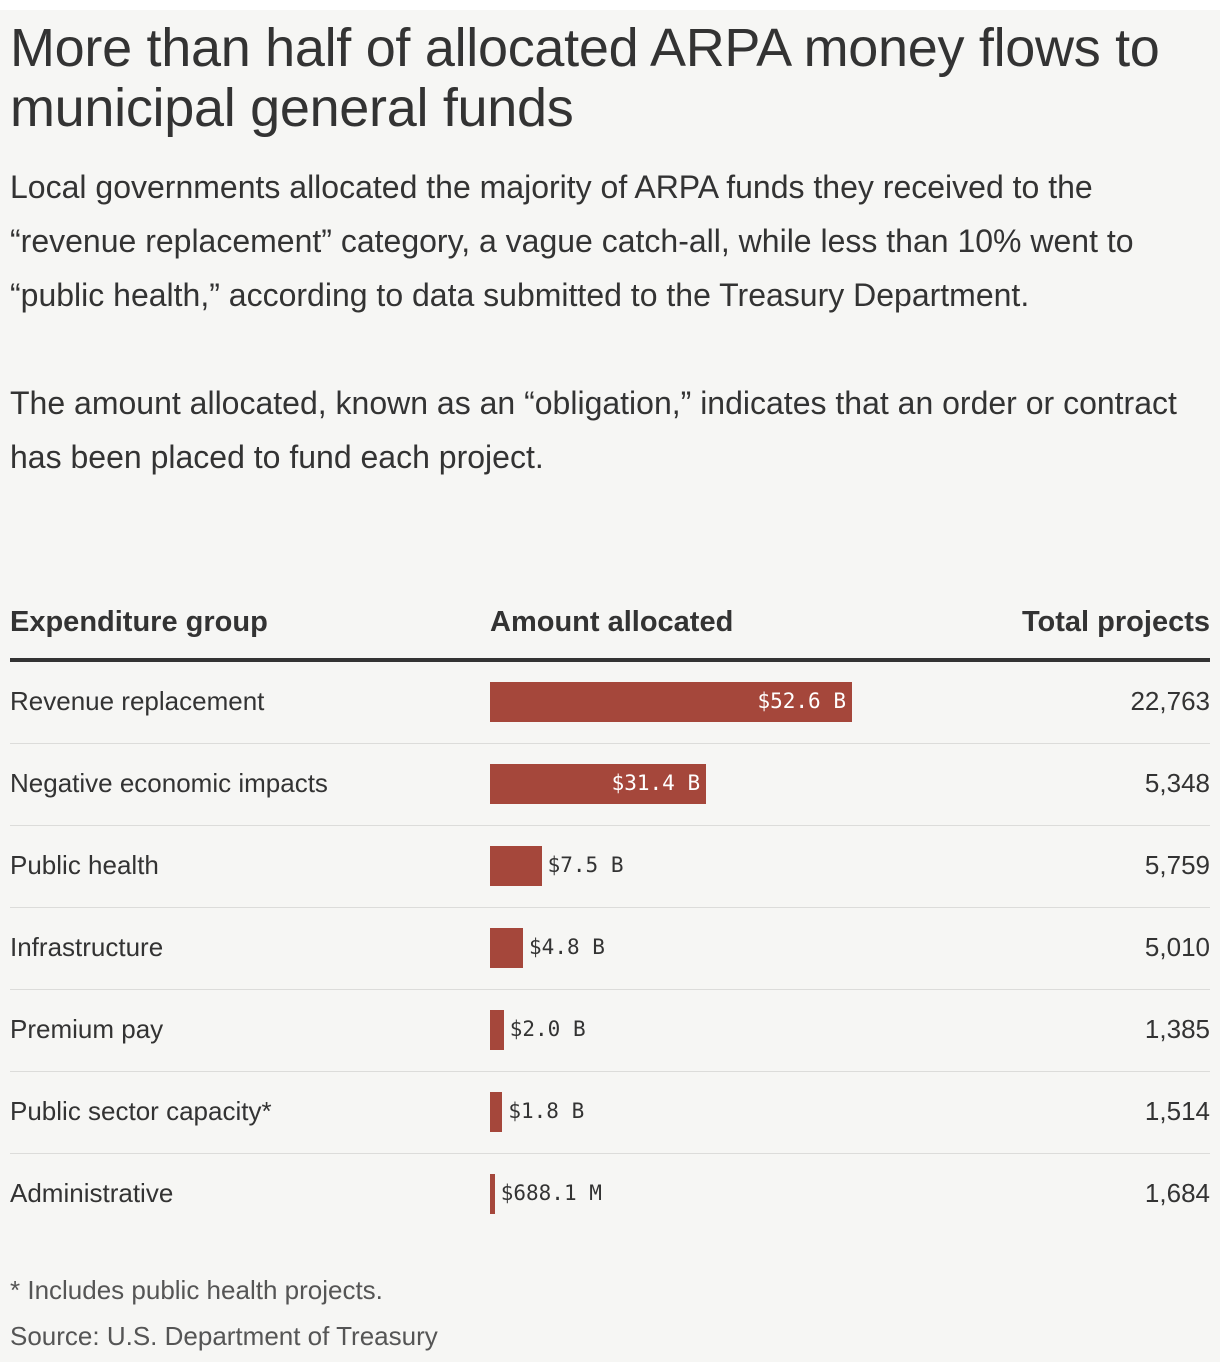 The width and height of the screenshot is (1220, 1366). Describe the element at coordinates (141, 1111) in the screenshot. I see `expenditure-group-label: Public sector capacity*` at that location.